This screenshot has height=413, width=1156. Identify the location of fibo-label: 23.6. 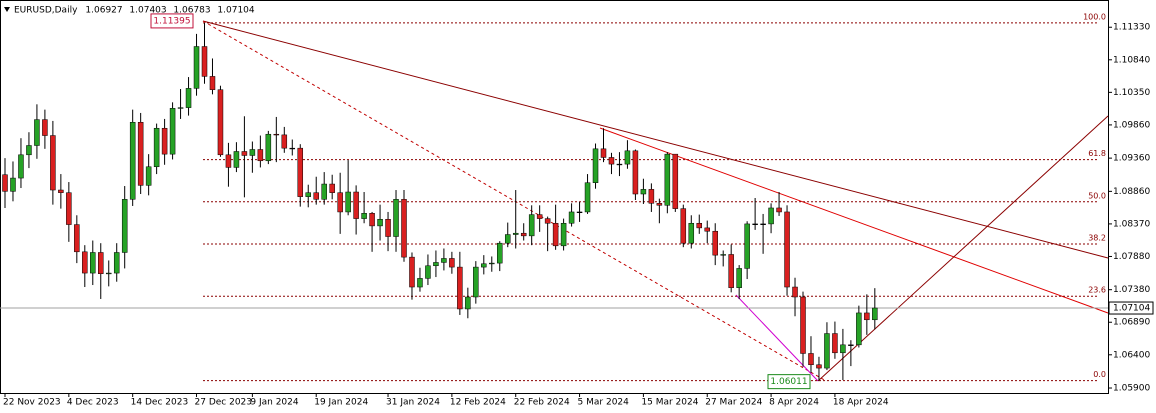
(1097, 290).